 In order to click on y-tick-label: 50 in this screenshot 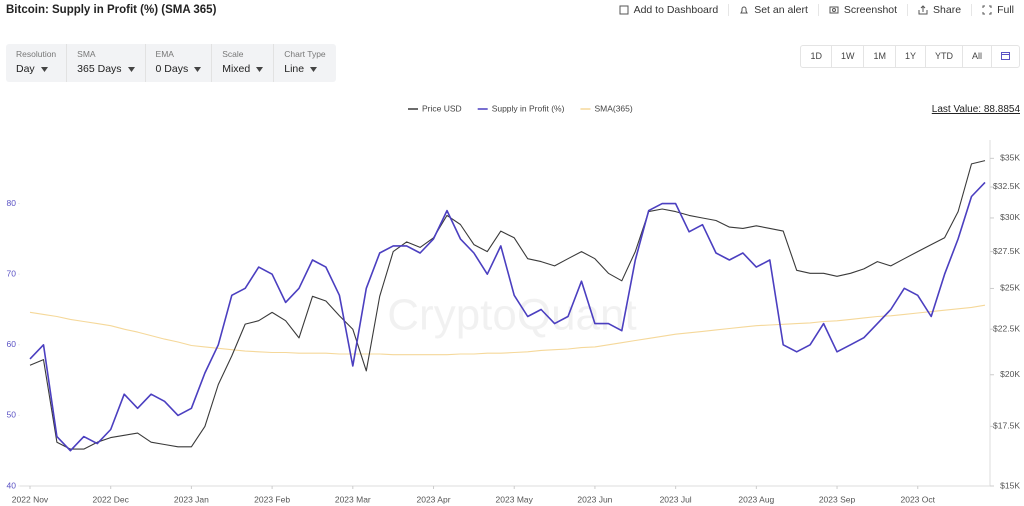, I will do `click(12, 415)`.